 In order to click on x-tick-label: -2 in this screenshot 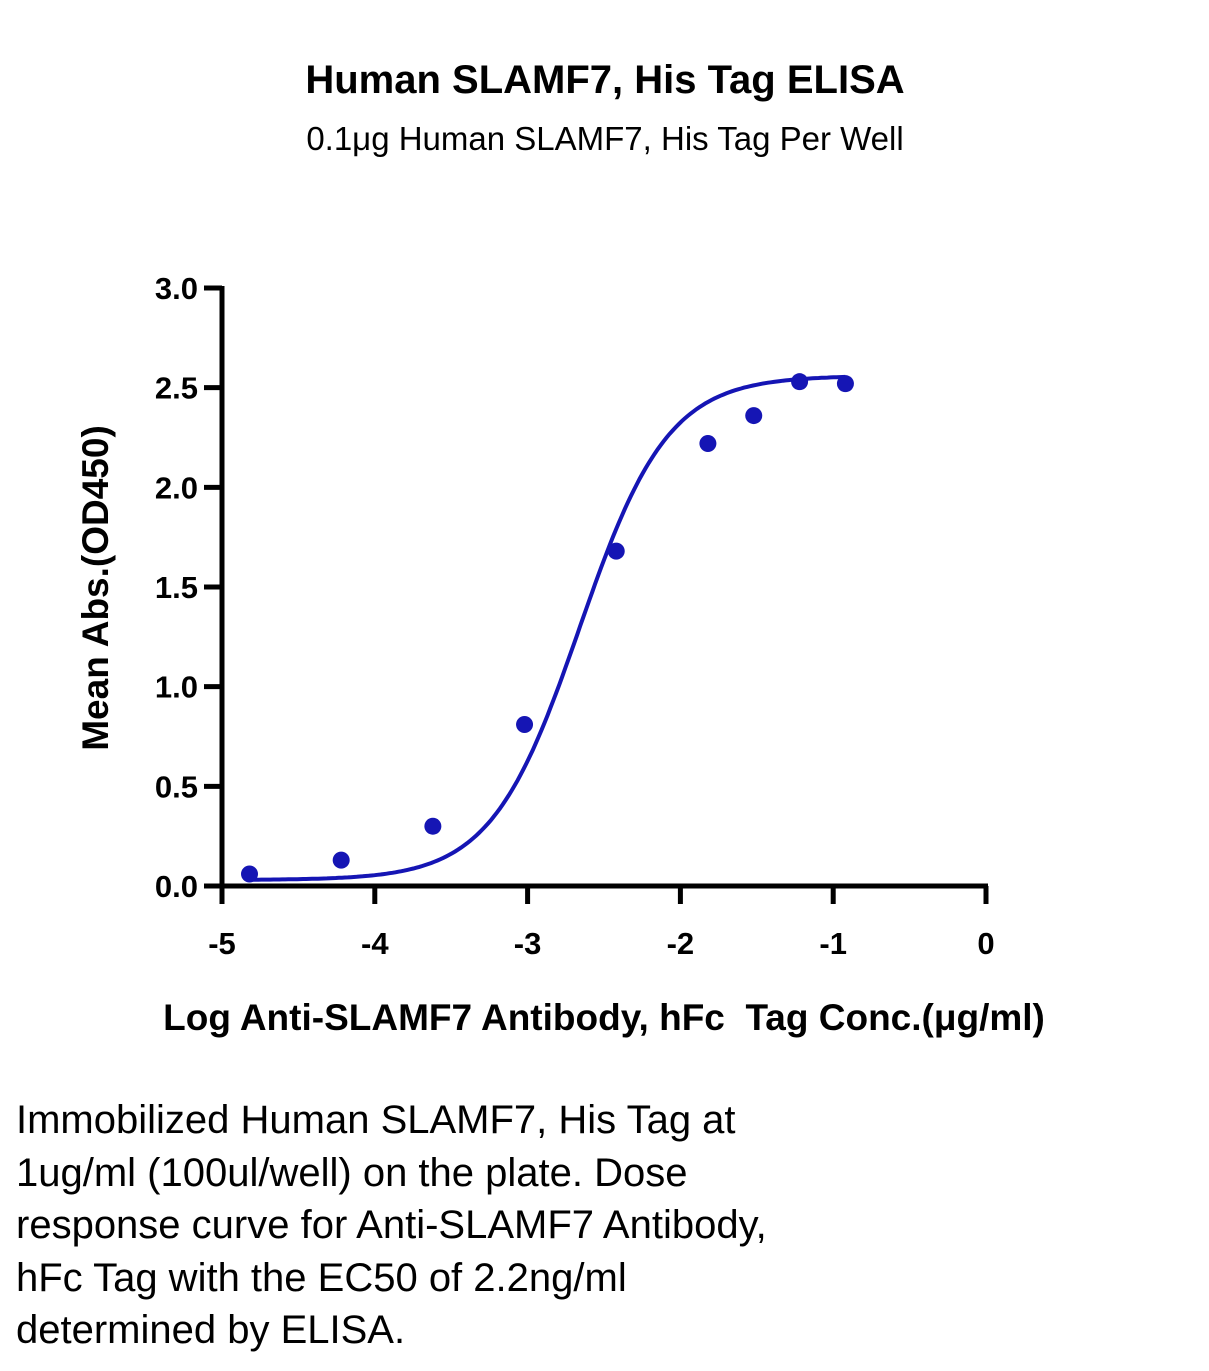, I will do `click(681, 943)`.